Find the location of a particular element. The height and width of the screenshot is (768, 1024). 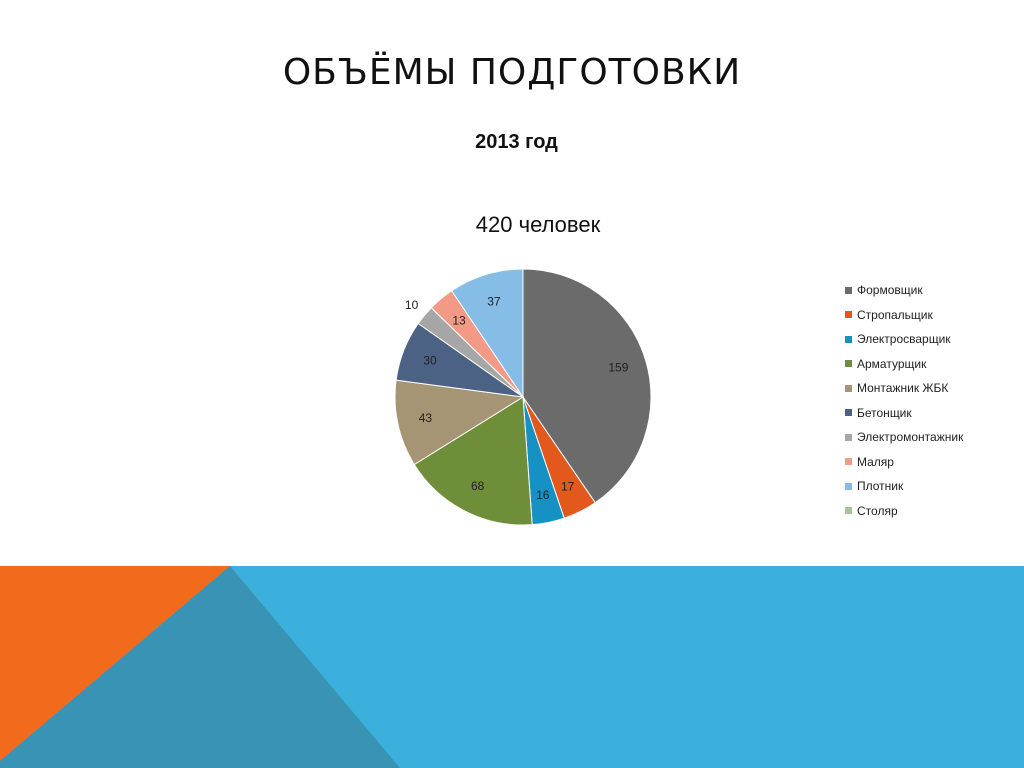

data-label: 159 is located at coordinates (618, 368).